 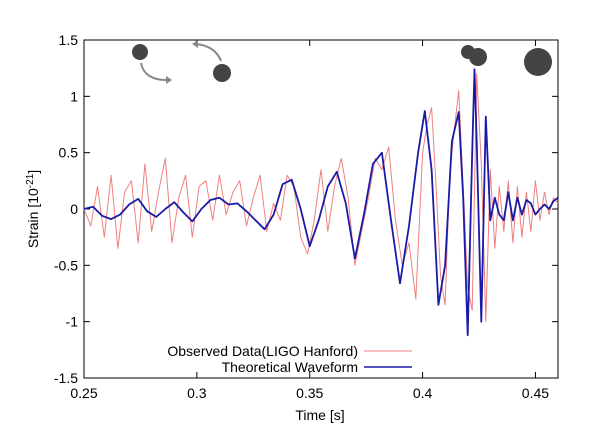 I want to click on x-axis-label: Time [s], so click(x=319, y=415).